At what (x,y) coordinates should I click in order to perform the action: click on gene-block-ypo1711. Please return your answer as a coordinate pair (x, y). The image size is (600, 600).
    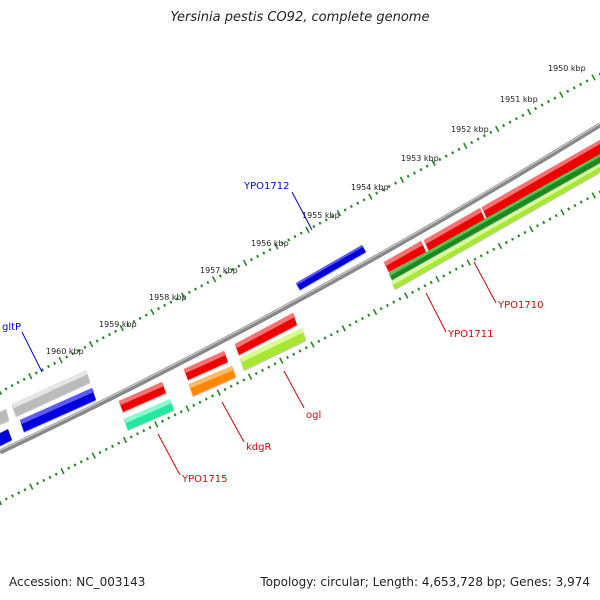
    Looking at the image, I should click on (405, 256).